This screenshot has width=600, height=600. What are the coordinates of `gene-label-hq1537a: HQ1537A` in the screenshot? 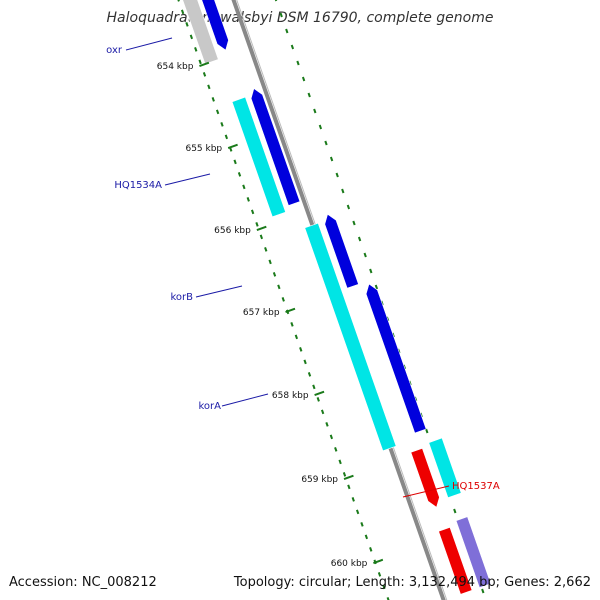 It's located at (476, 486).